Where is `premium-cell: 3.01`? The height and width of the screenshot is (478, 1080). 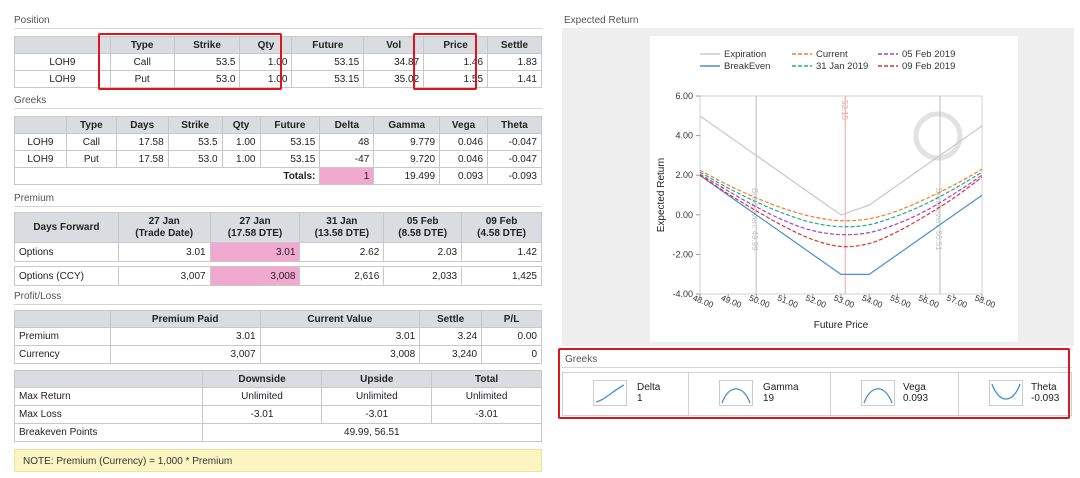 premium-cell: 3.01 is located at coordinates (255, 252).